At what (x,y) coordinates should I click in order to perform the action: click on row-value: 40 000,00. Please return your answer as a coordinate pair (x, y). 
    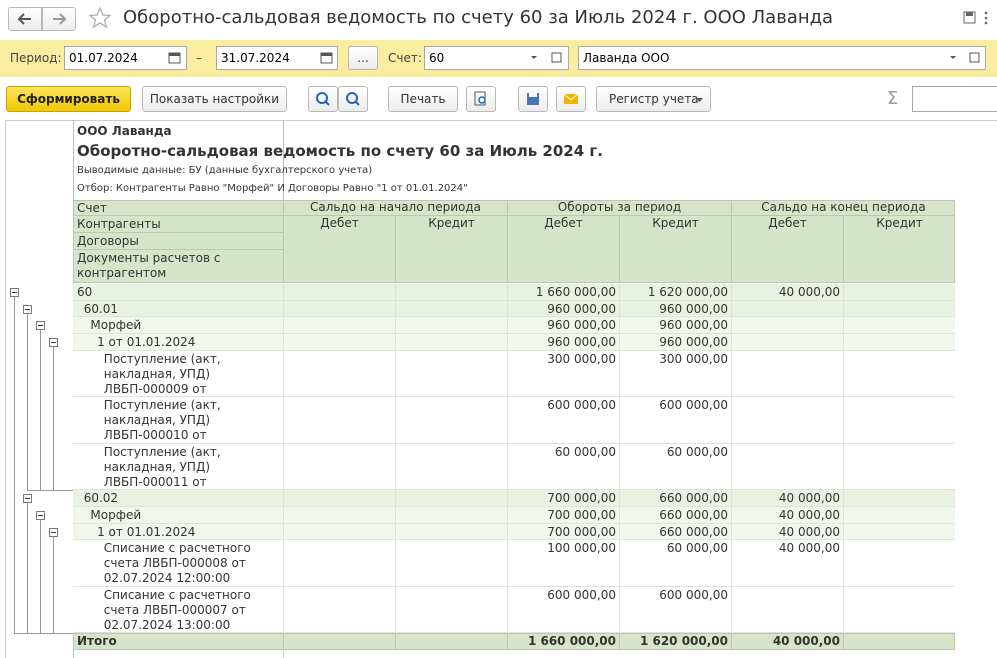
    Looking at the image, I should click on (787, 515).